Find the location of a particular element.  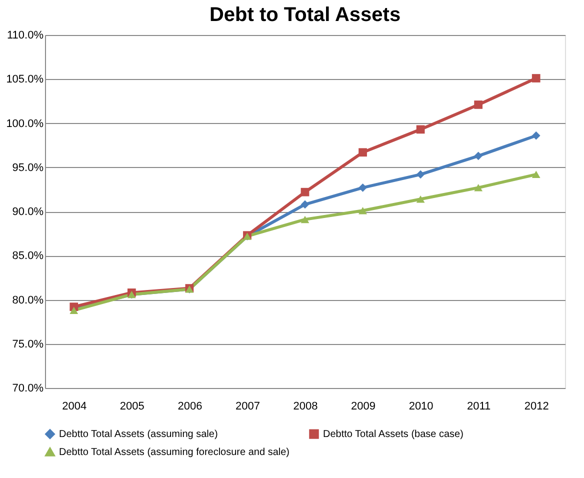

y-tick-label: 95.0% is located at coordinates (28, 168).